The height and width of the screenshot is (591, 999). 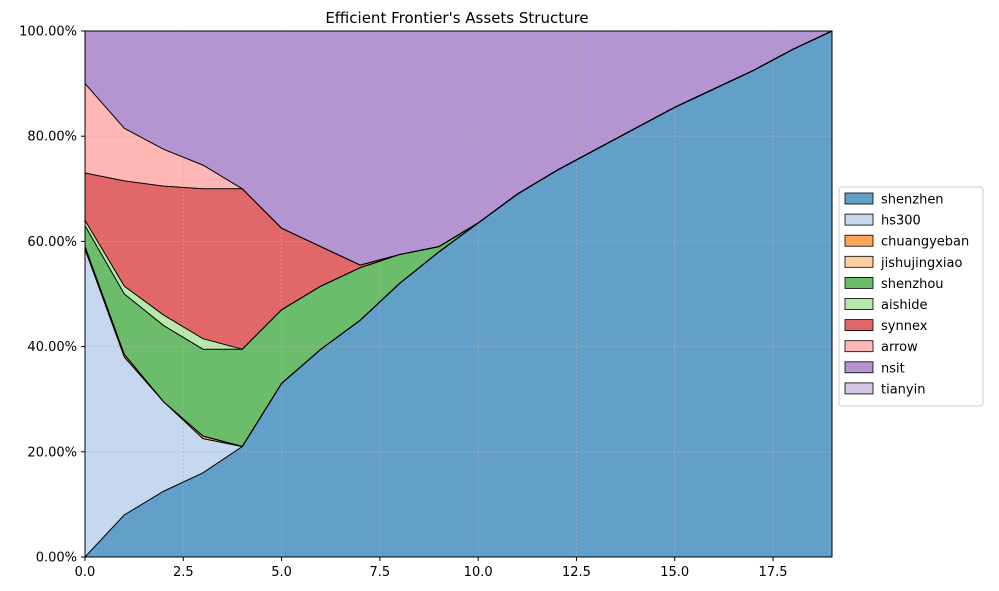 I want to click on legend-item-jishujingxiao: jishujingxiao, so click(x=903, y=263).